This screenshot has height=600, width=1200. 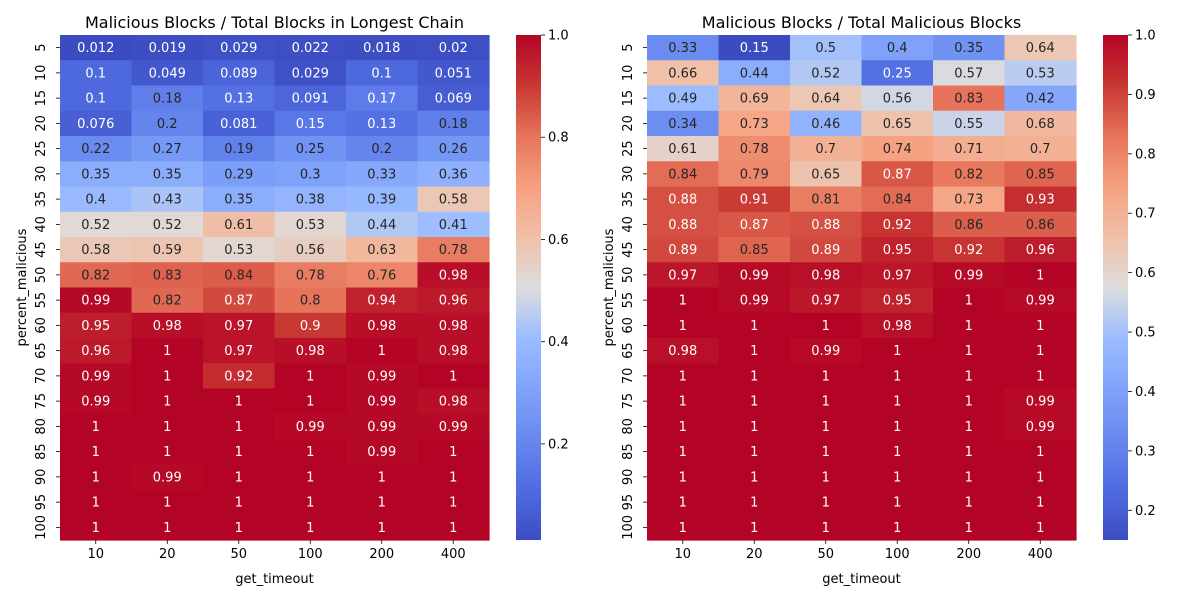 I want to click on cell-value-label: 0.02, so click(x=453, y=48).